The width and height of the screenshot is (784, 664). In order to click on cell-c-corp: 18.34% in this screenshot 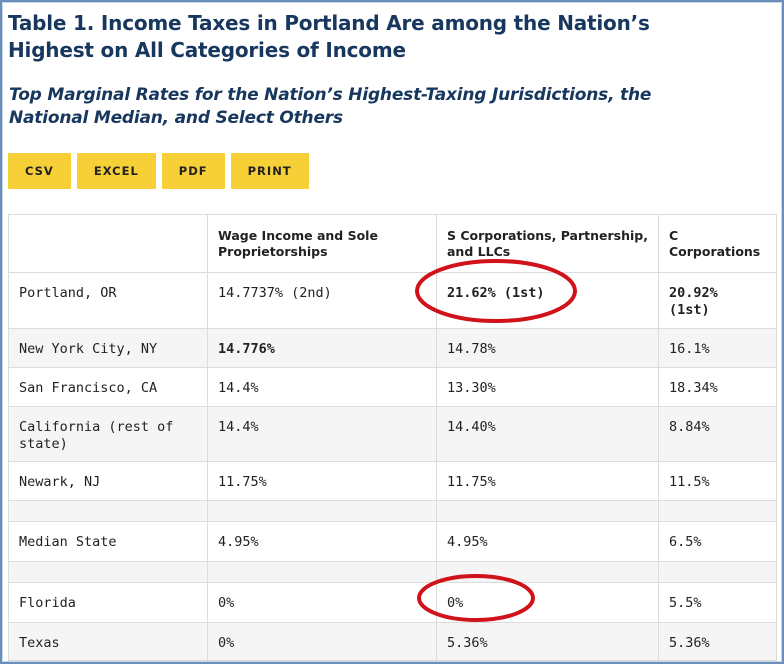, I will do `click(717, 387)`.